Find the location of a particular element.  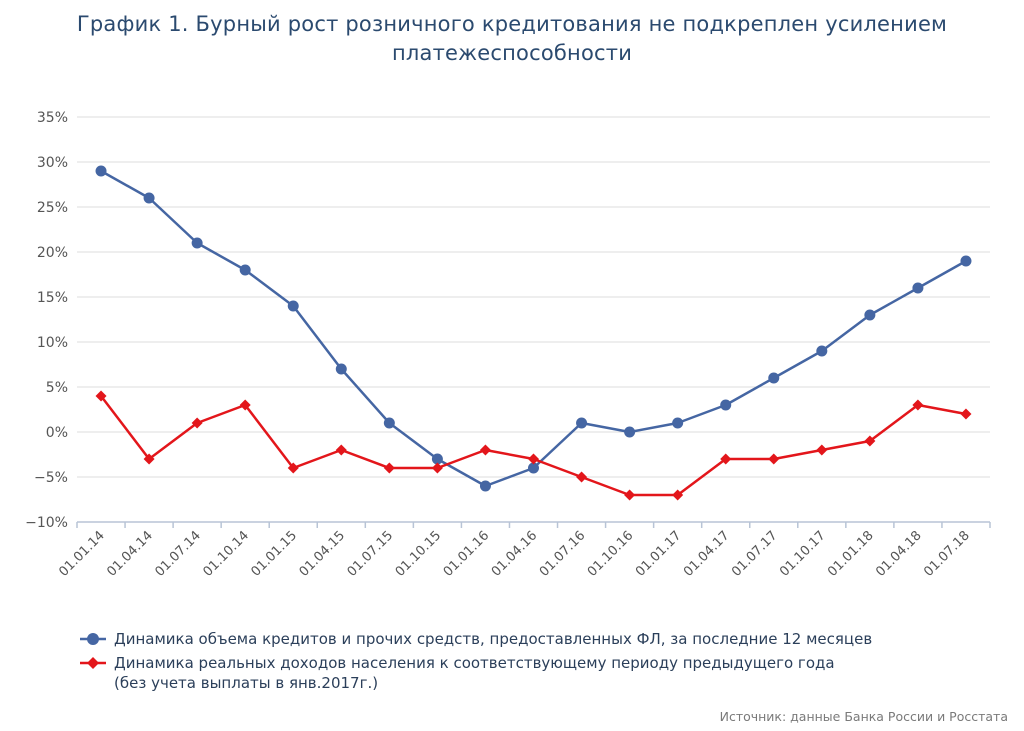

x-tick-label: 01.07.18 is located at coordinates (947, 554).